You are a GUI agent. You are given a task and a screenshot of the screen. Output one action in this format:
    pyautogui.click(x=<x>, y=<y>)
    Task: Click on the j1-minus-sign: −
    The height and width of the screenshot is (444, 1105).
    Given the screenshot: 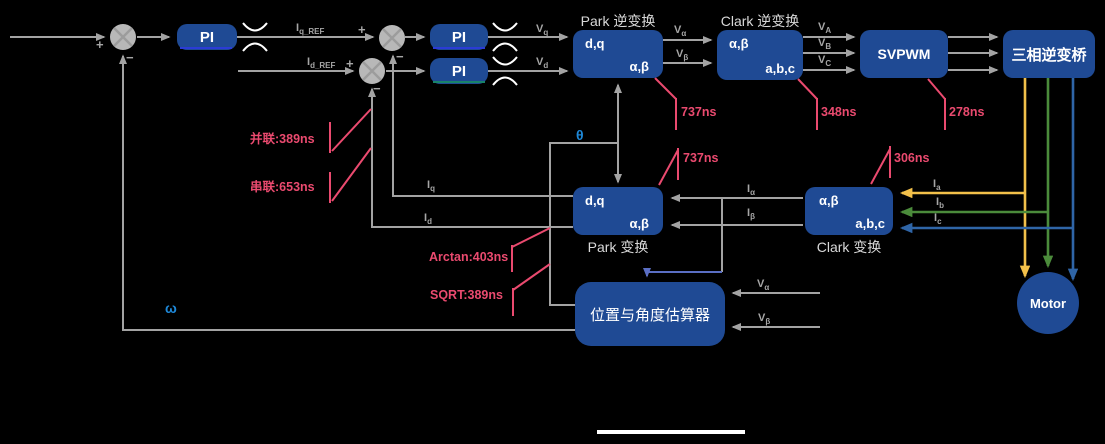 What is the action you would take?
    pyautogui.click(x=130, y=57)
    